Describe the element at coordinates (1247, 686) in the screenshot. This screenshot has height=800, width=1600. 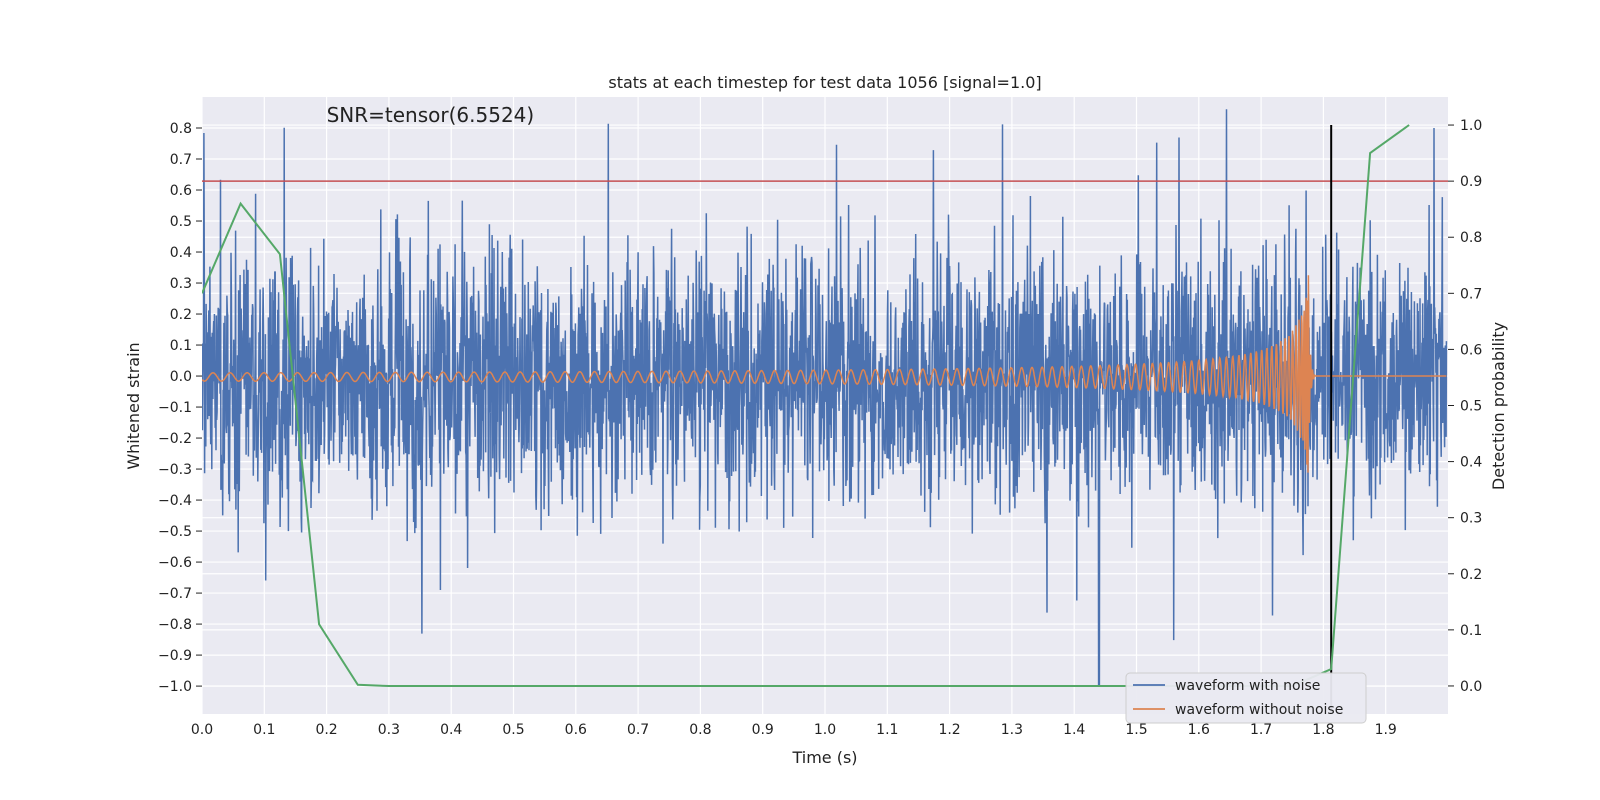
I see `legend-label-waveform-with-noise: waveform with noise` at that location.